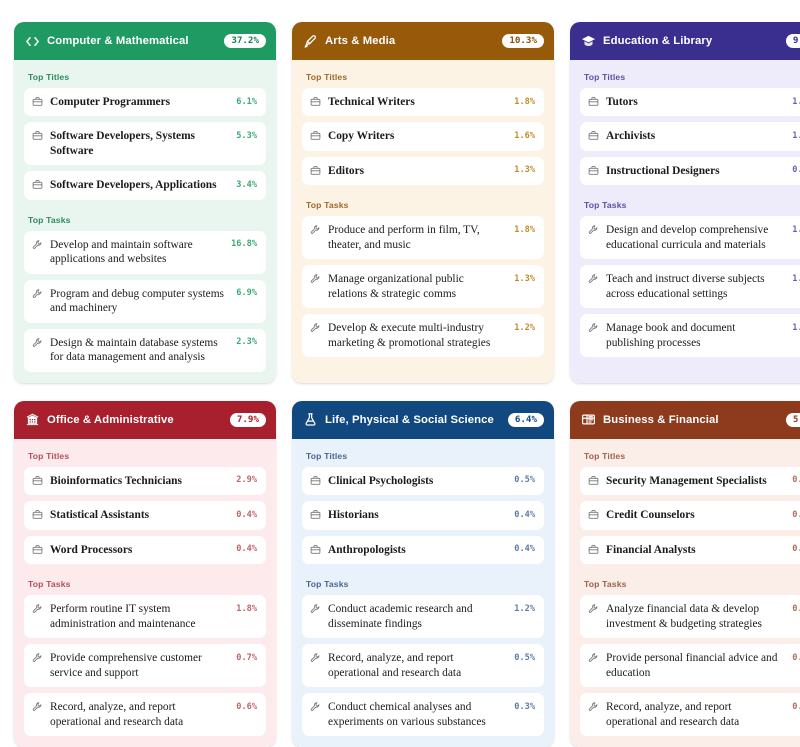  What do you see at coordinates (690, 102) in the screenshot?
I see `title-row: Tutors 1.6%` at bounding box center [690, 102].